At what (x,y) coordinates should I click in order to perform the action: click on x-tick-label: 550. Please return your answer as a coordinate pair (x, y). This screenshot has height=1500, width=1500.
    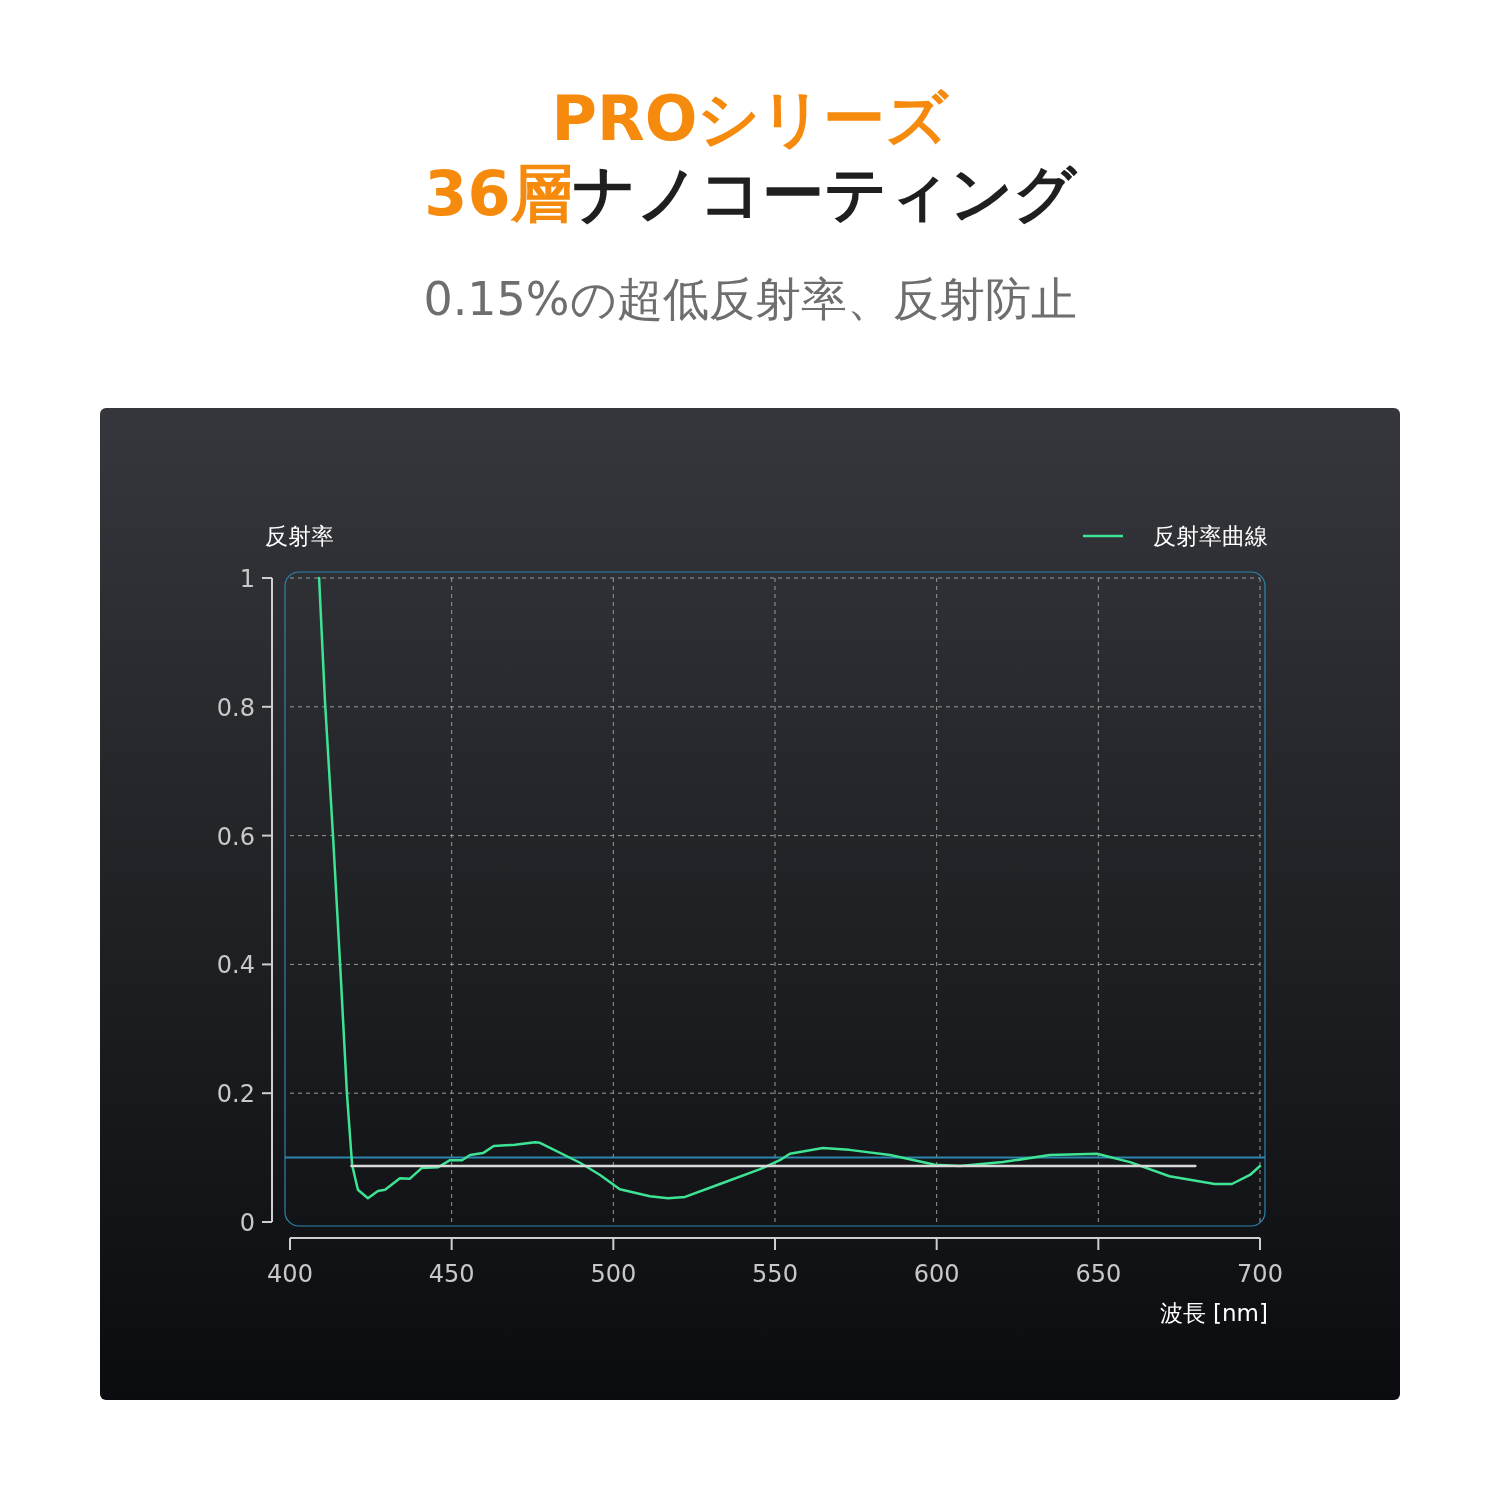
    Looking at the image, I should click on (775, 1274).